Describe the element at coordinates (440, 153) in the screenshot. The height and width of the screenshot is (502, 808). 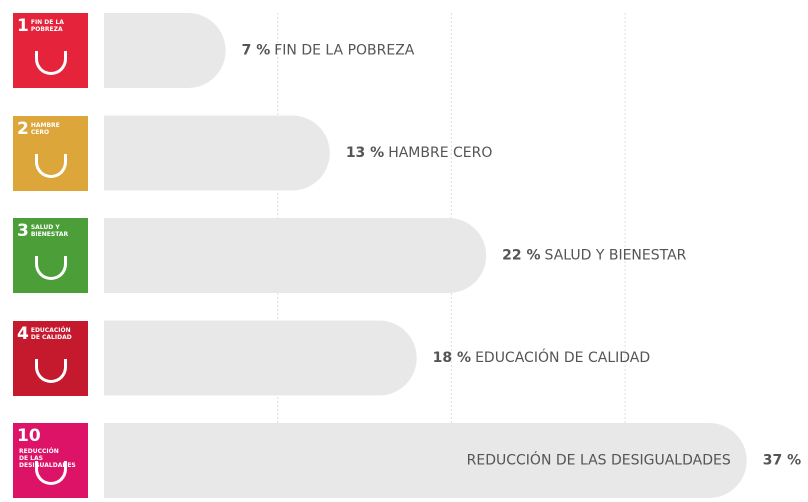
I see `category-label: HAMBRE CERO` at that location.